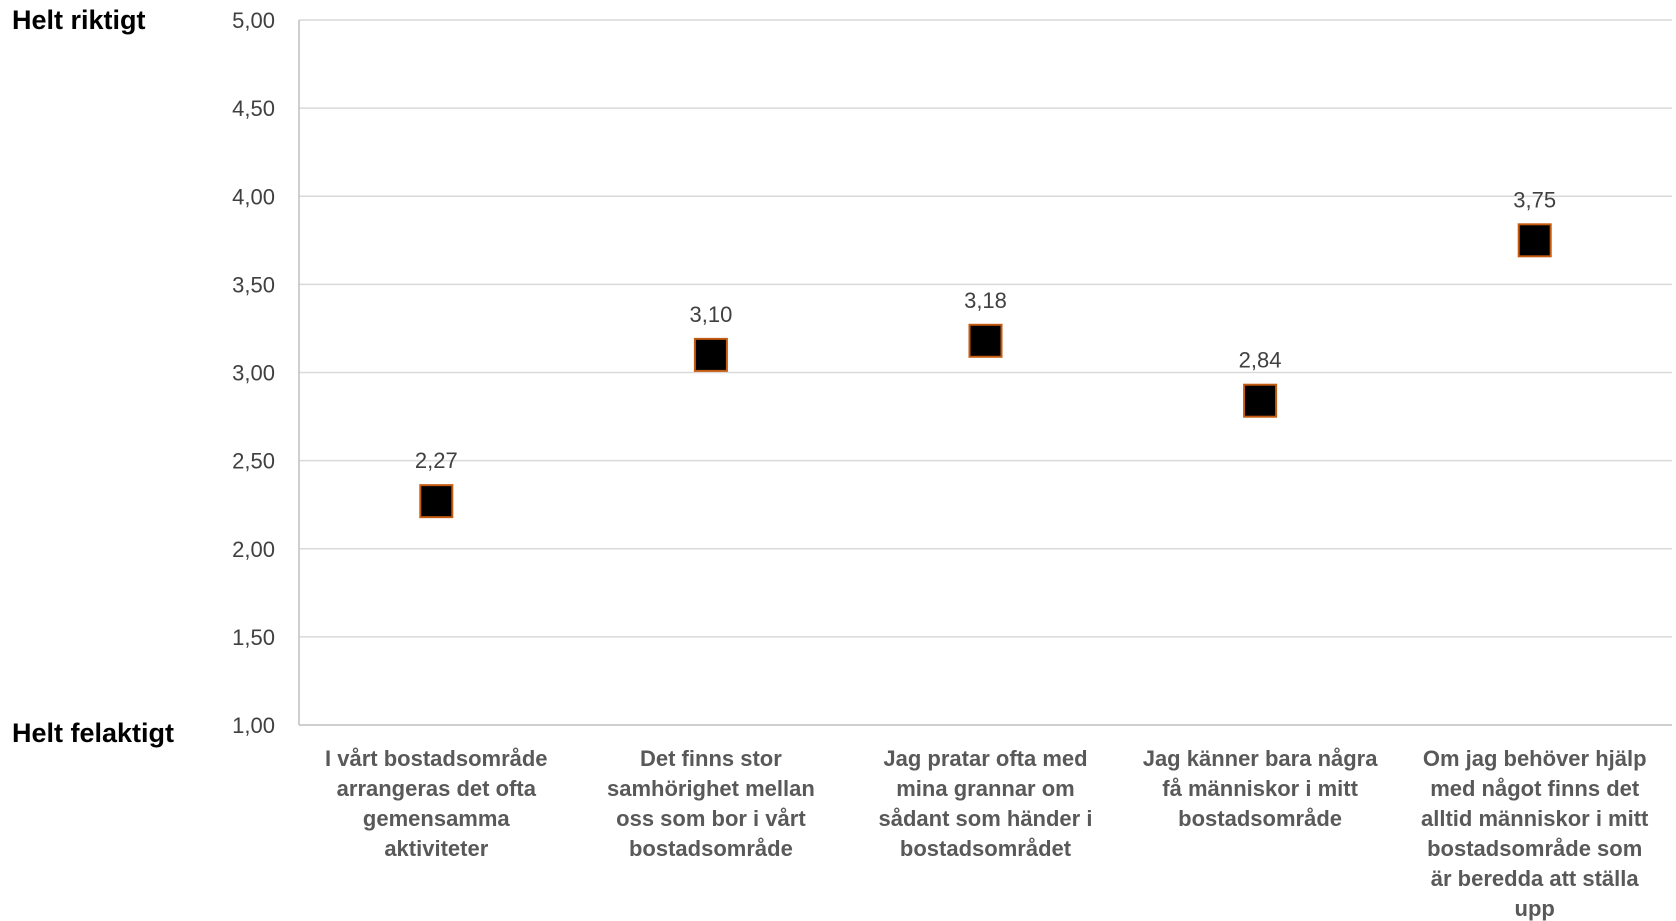  I want to click on category-label-line: oss som bor i vårt, so click(711, 818).